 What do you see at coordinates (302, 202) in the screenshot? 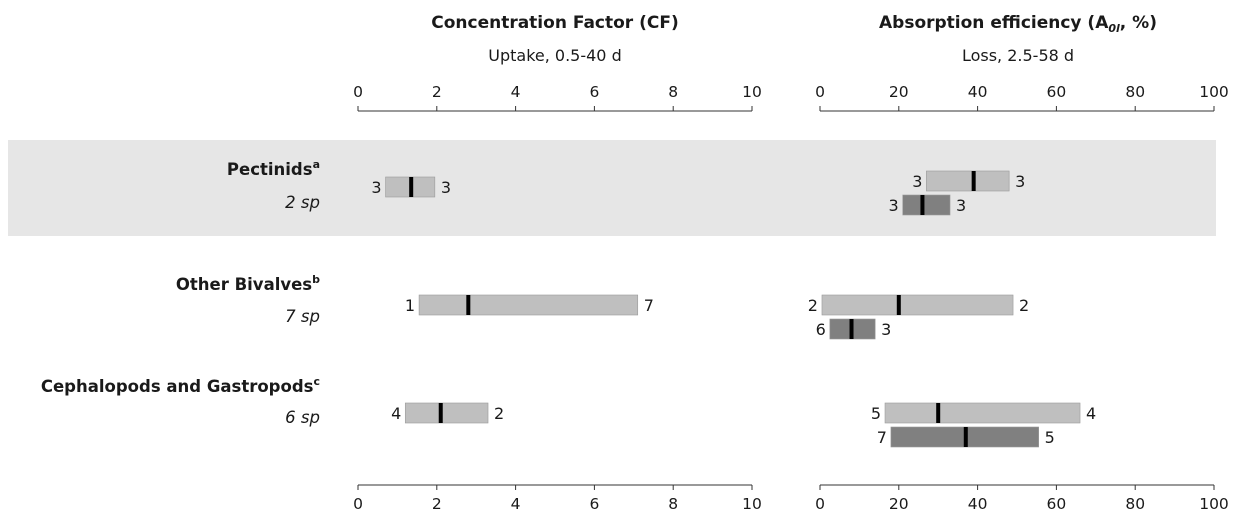
I see `group-n-pectinids: 2 sp` at bounding box center [302, 202].